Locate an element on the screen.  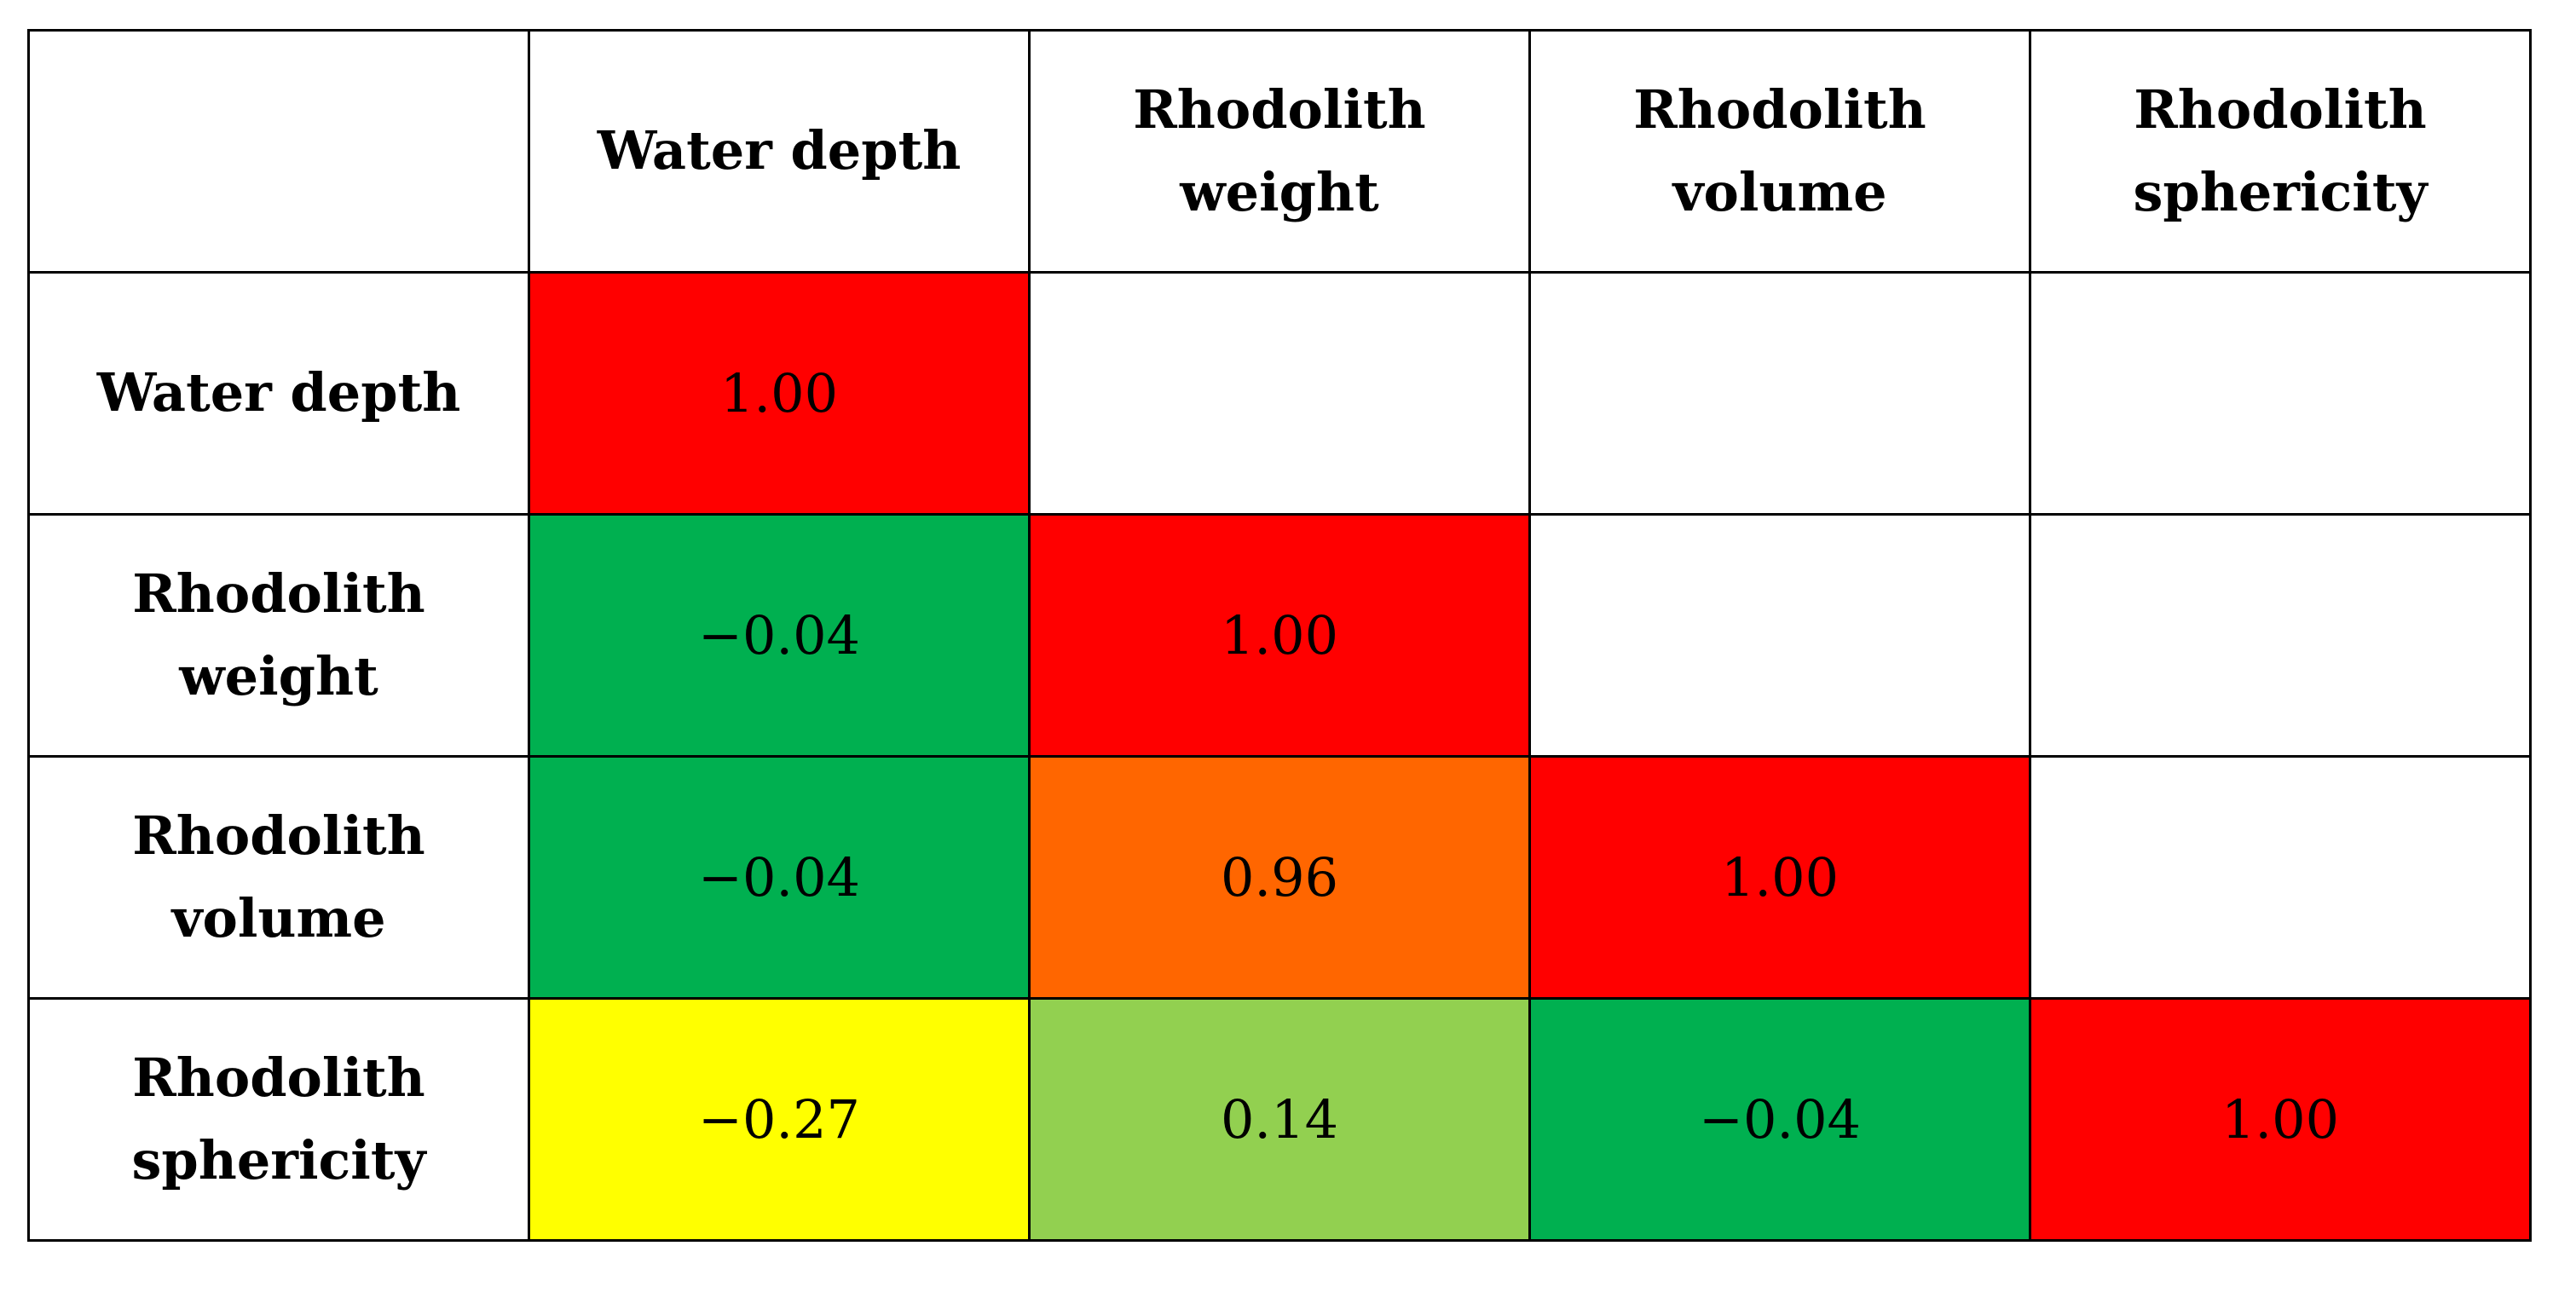
row-header: Water depth is located at coordinates (278, 393).